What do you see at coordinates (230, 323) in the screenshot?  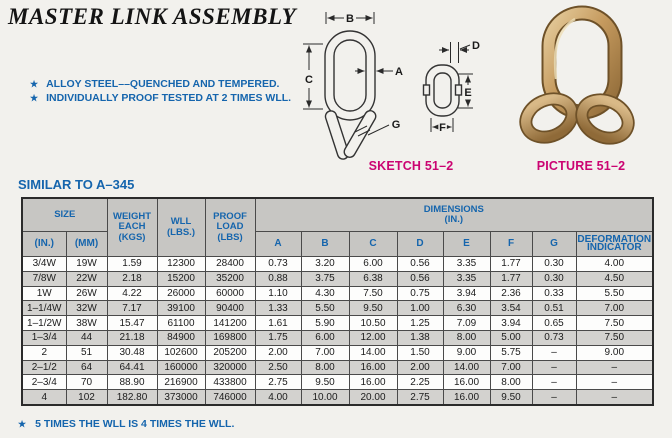 I see `table-cell: 141200` at bounding box center [230, 323].